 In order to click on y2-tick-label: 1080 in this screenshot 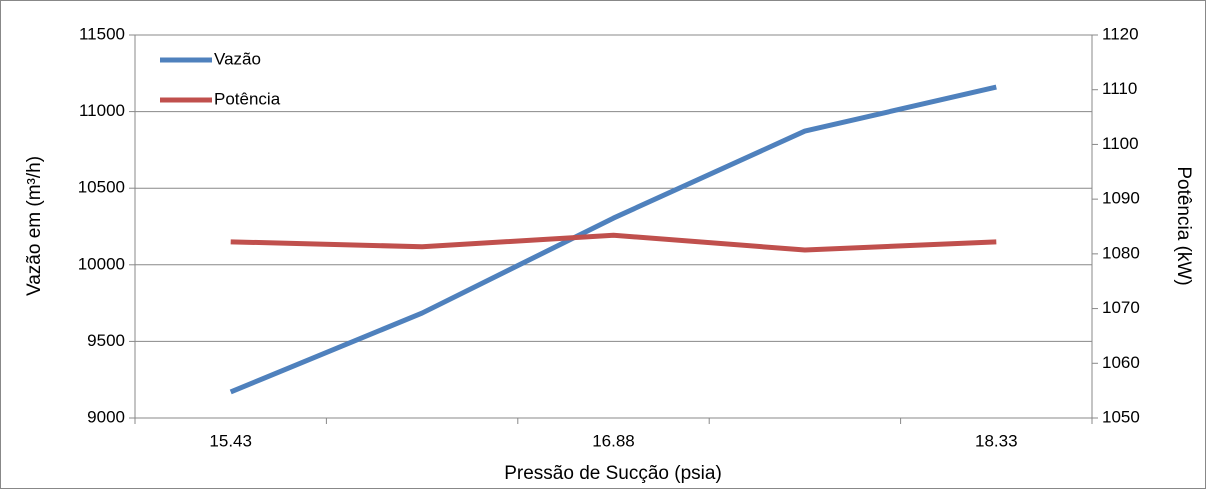, I will do `click(1121, 252)`.